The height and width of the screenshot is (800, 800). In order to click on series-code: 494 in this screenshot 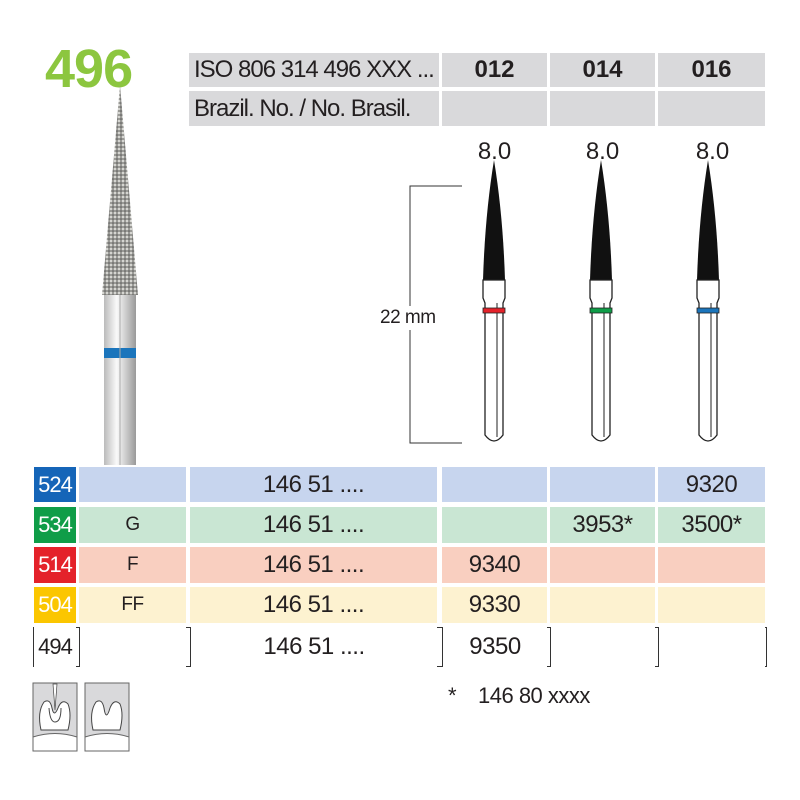, I will do `click(55, 646)`.